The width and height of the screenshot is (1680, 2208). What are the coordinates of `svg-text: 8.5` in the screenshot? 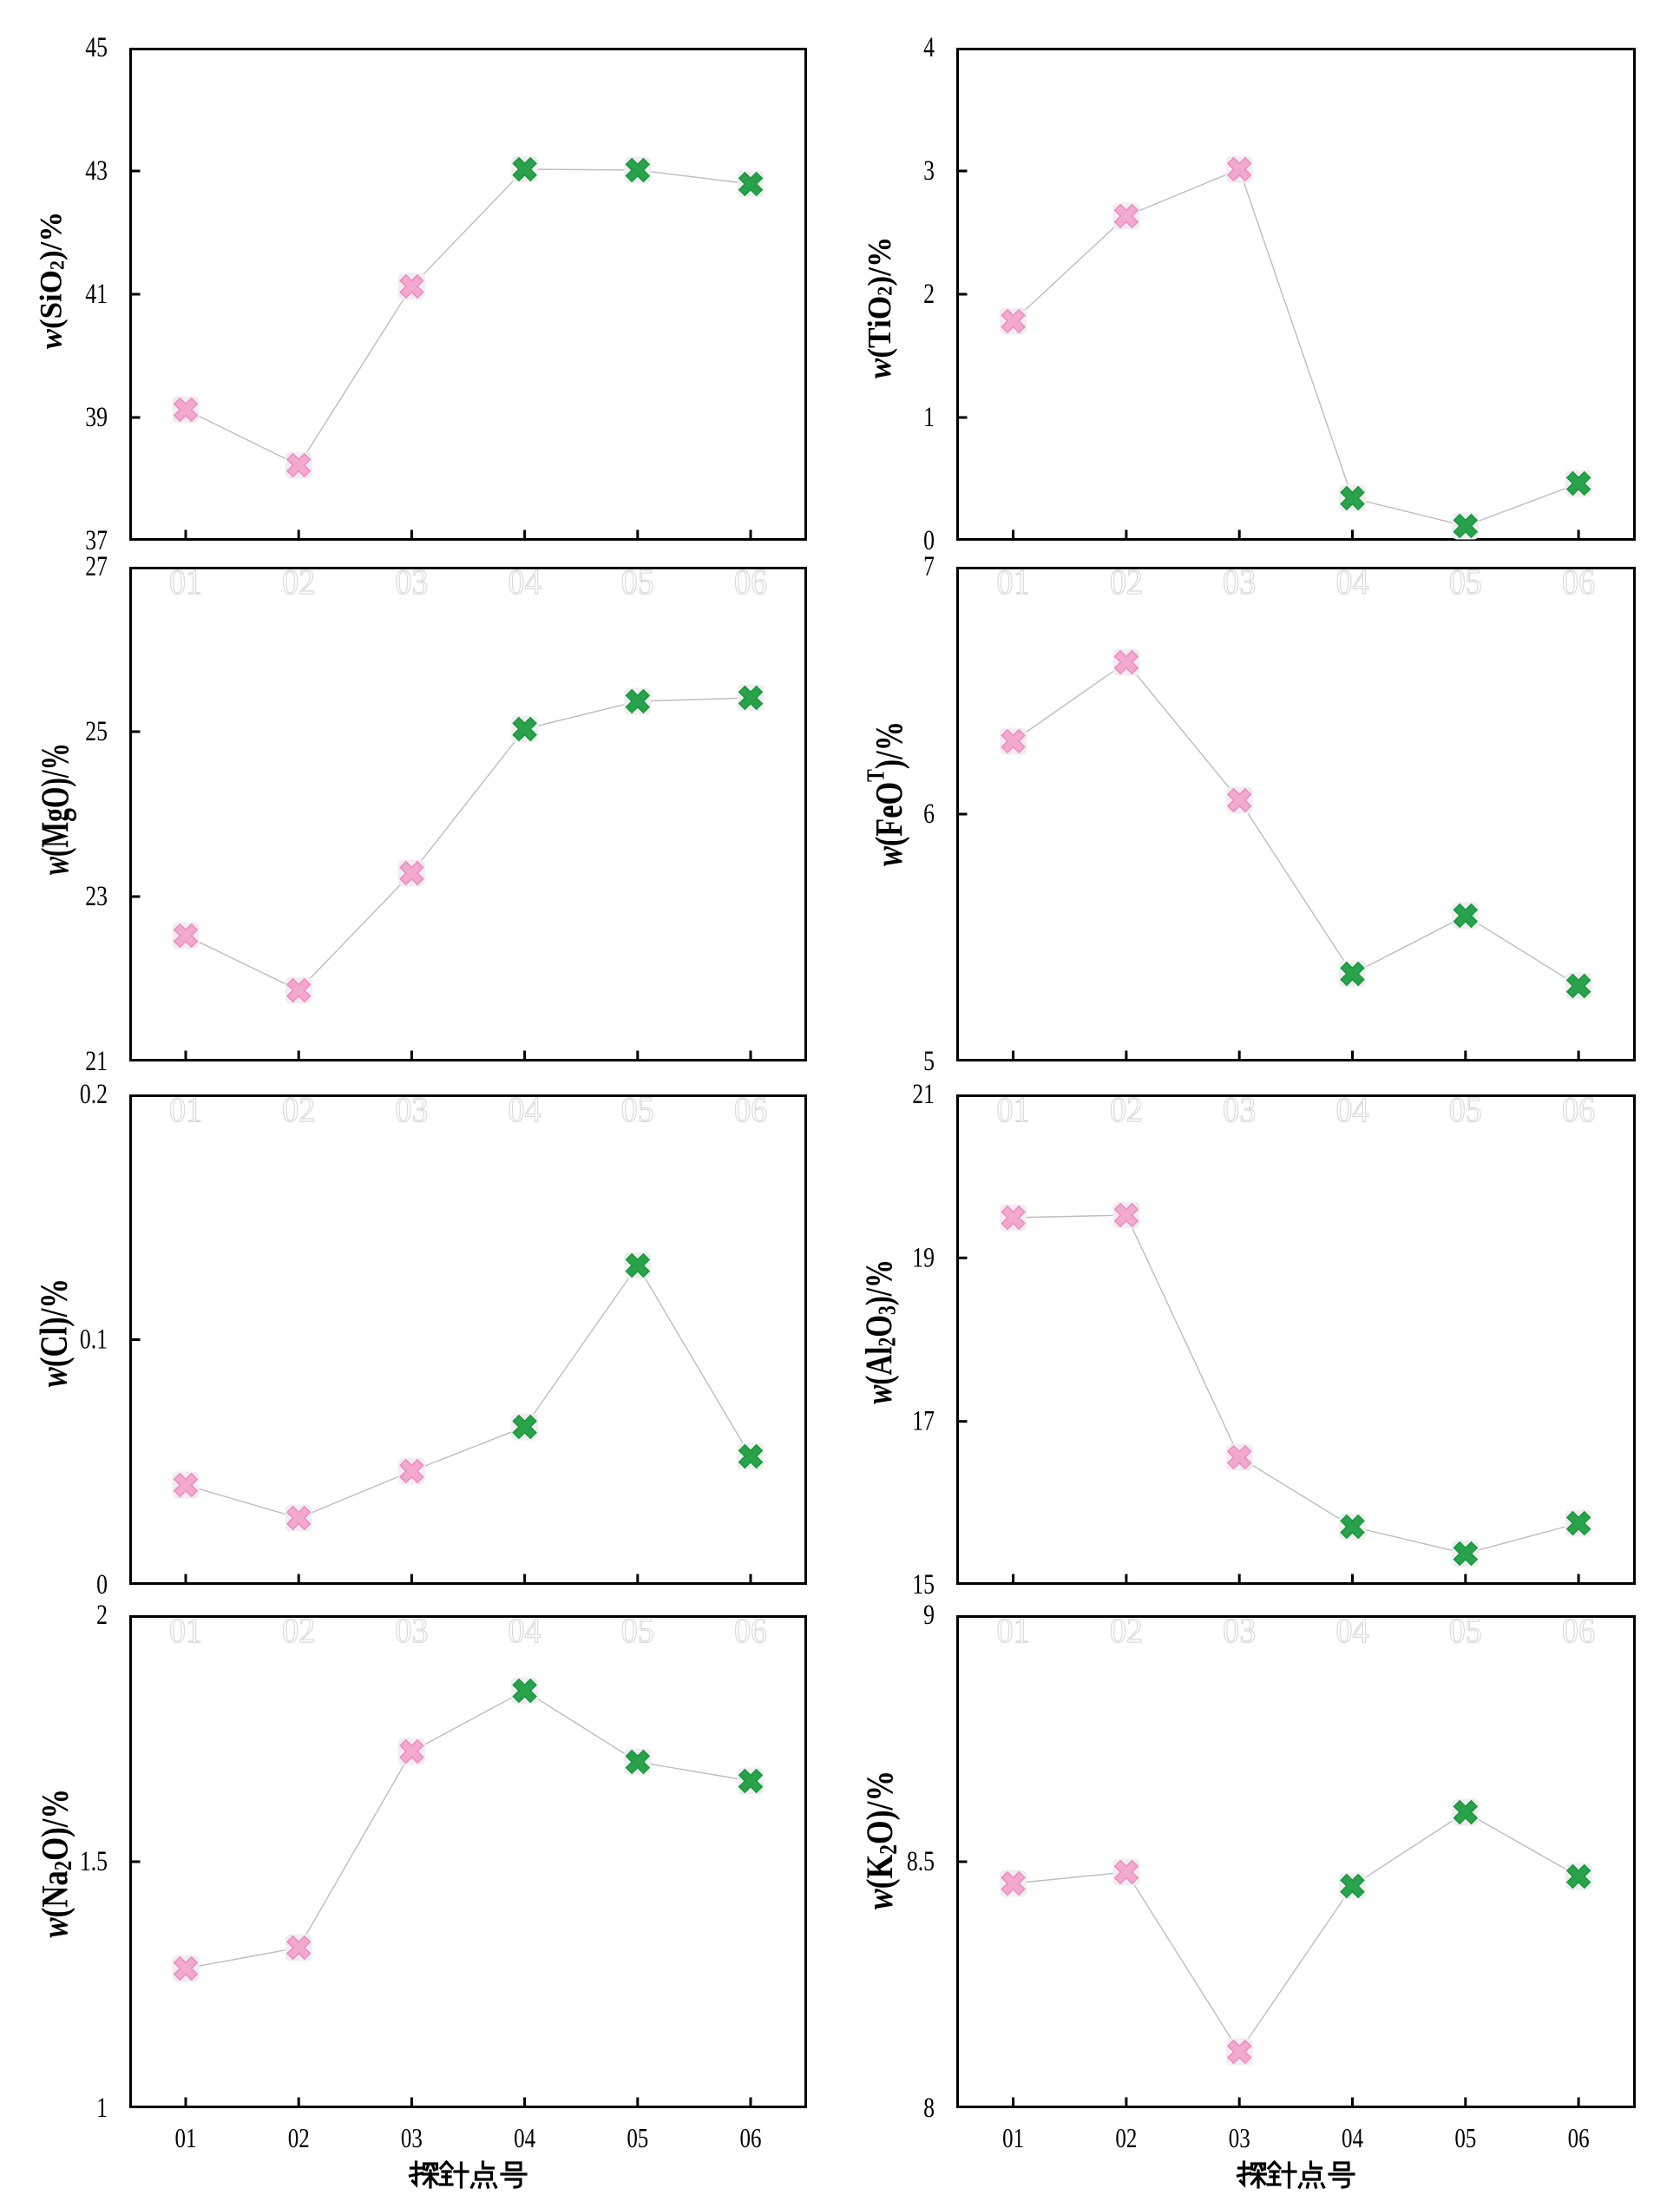 It's located at (921, 1862).